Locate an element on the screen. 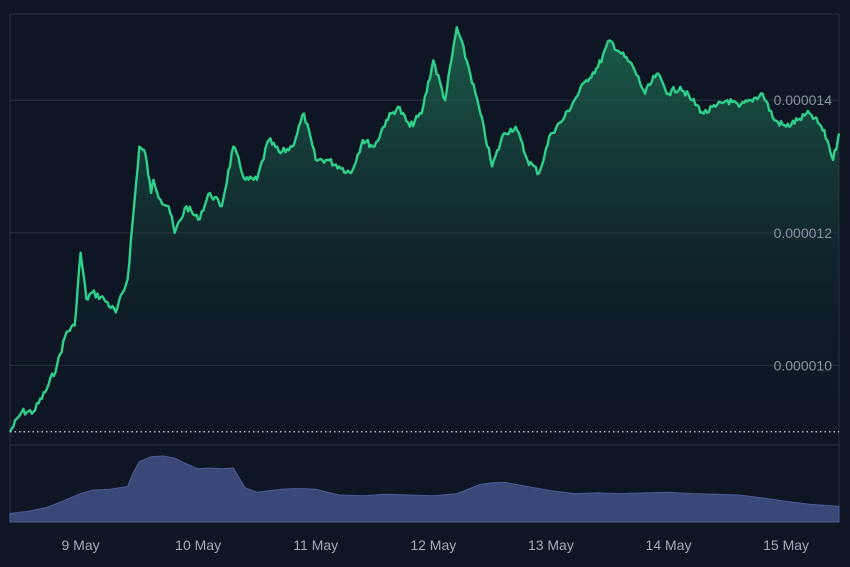 The image size is (850, 567). x-tick-label: 10 May is located at coordinates (198, 545).